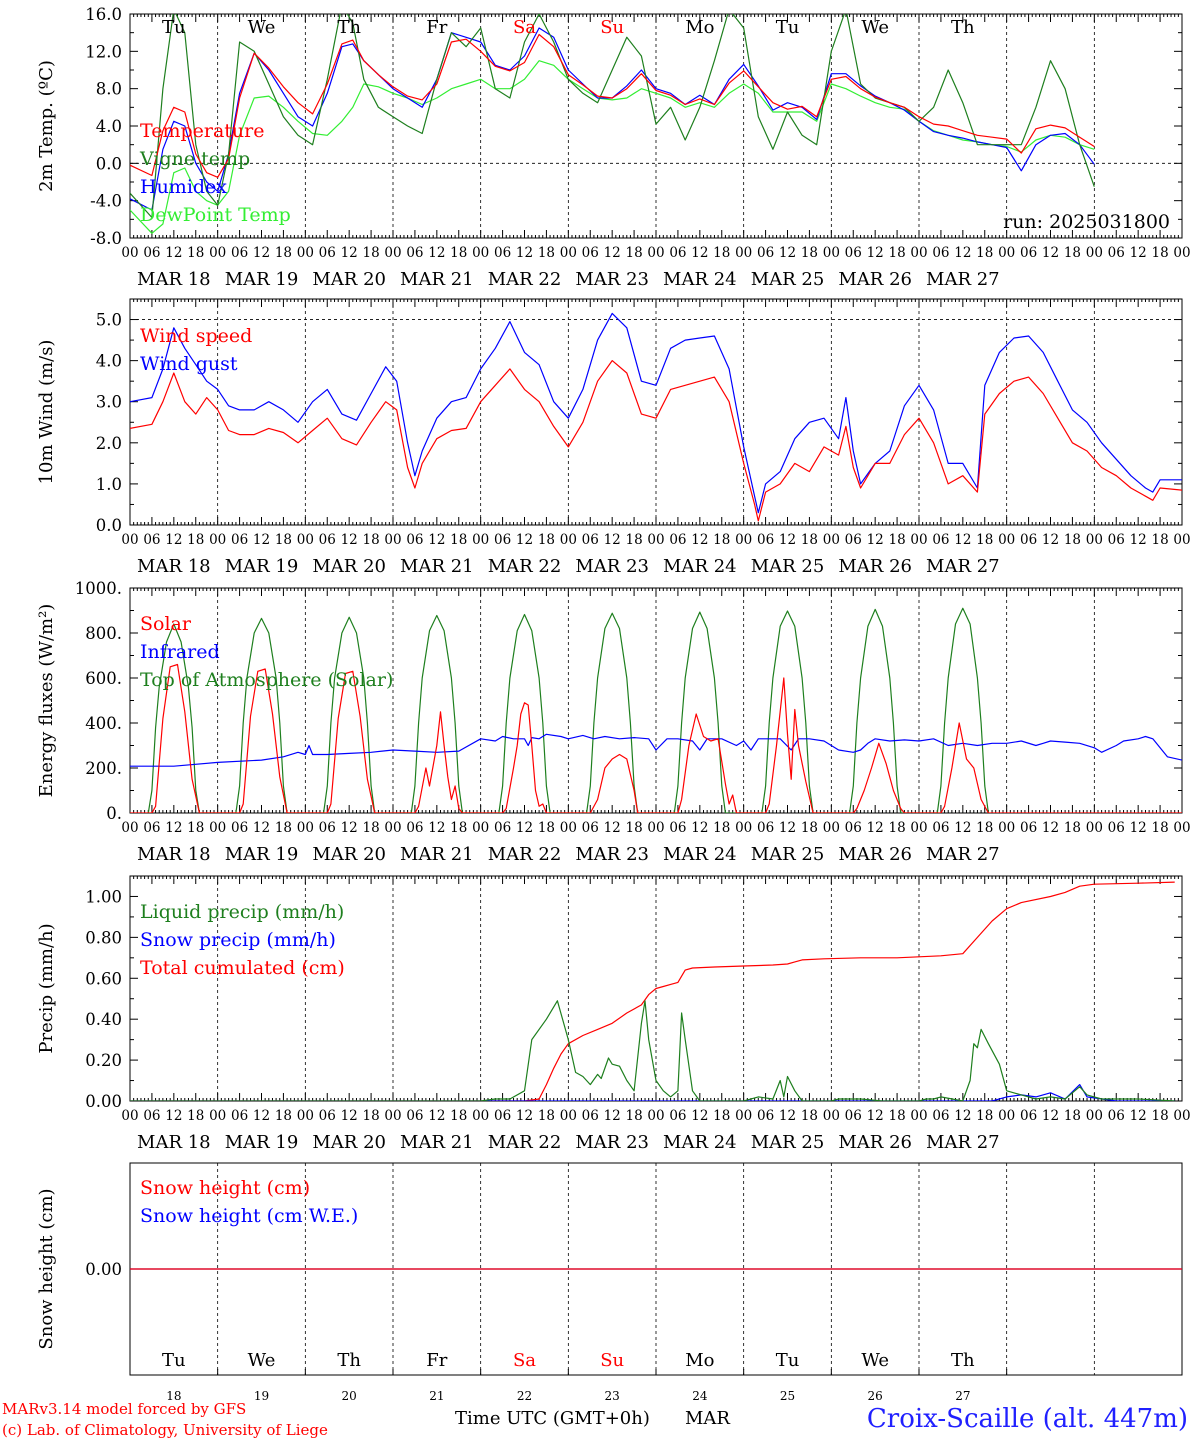 The height and width of the screenshot is (1440, 1194). What do you see at coordinates (215, 215) in the screenshot?
I see `legend-entry: DewPoint Temp` at bounding box center [215, 215].